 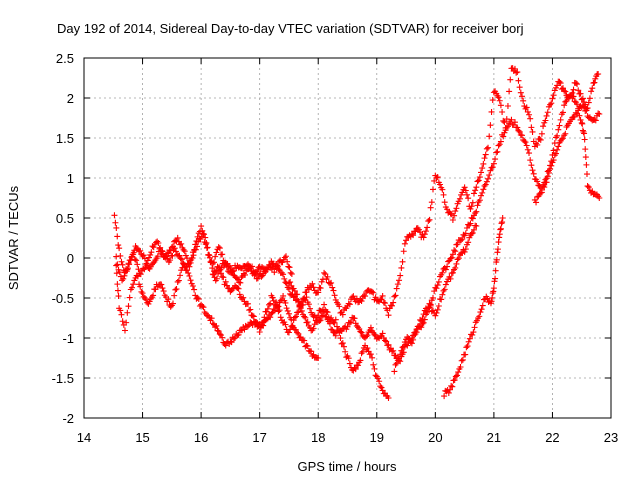 What do you see at coordinates (142, 437) in the screenshot?
I see `x-tick-label: 15` at bounding box center [142, 437].